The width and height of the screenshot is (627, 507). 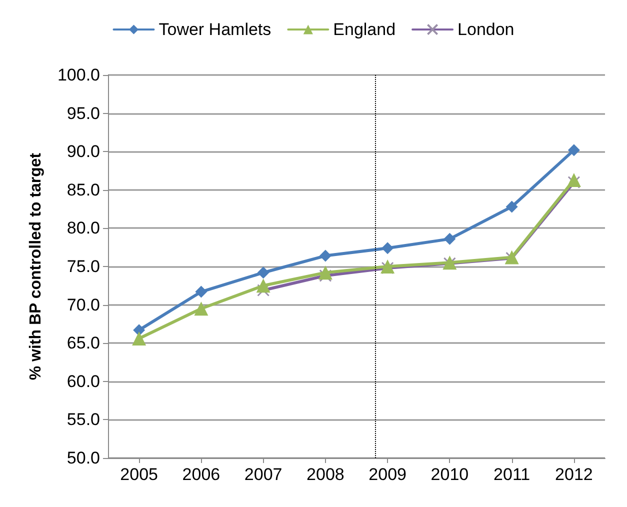 What do you see at coordinates (325, 474) in the screenshot?
I see `x-tick-label: 2008` at bounding box center [325, 474].